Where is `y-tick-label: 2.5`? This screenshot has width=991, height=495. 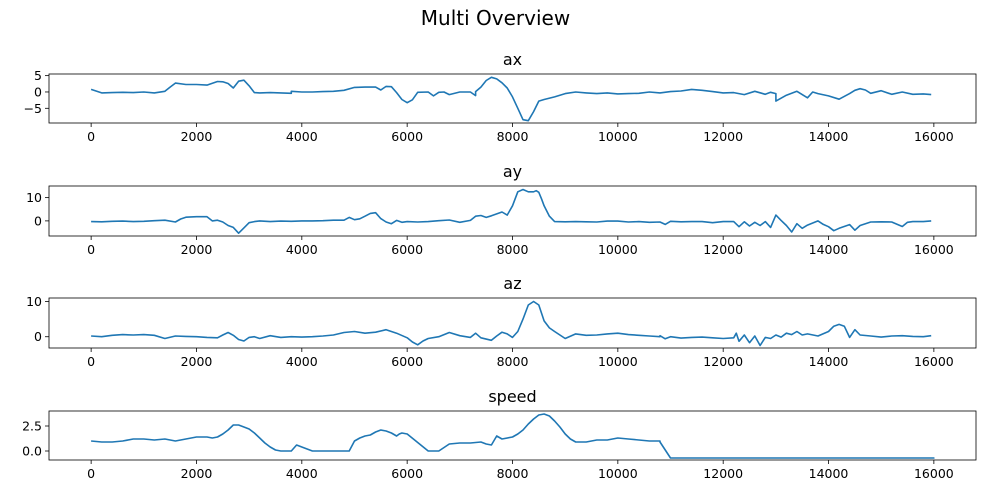
y-tick-label: 2.5 is located at coordinates (32, 426).